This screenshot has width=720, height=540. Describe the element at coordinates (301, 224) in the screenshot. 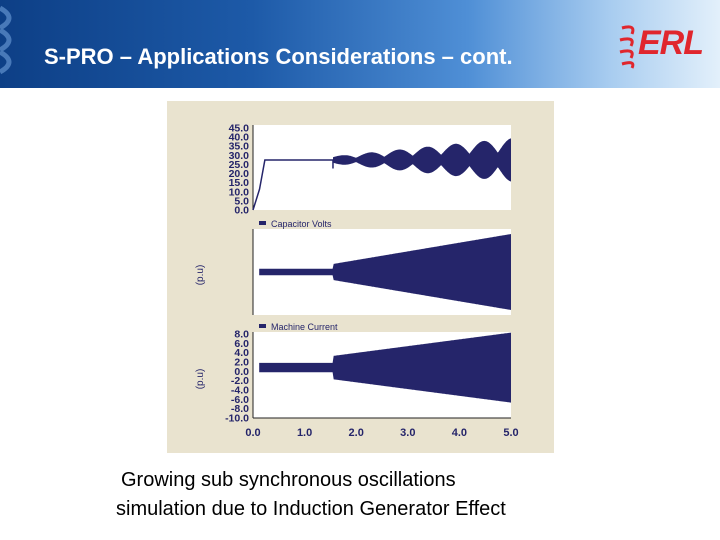

I see `legend-capacitor-volts: Capacitor Volts` at that location.